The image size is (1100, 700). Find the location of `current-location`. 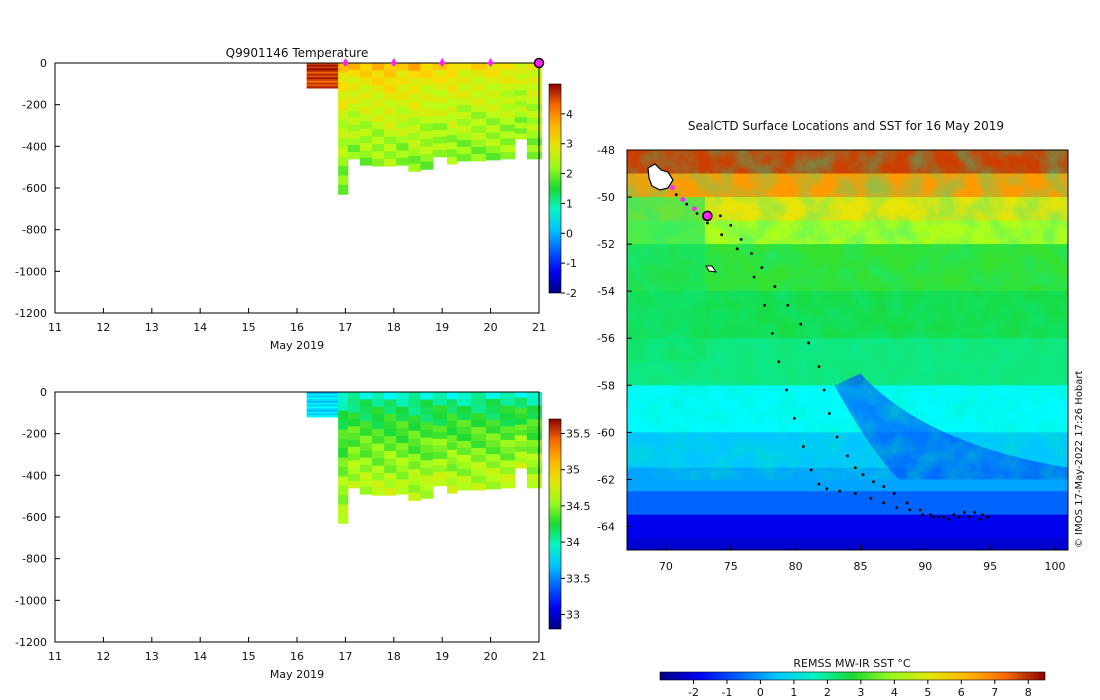

current-location is located at coordinates (707, 216).